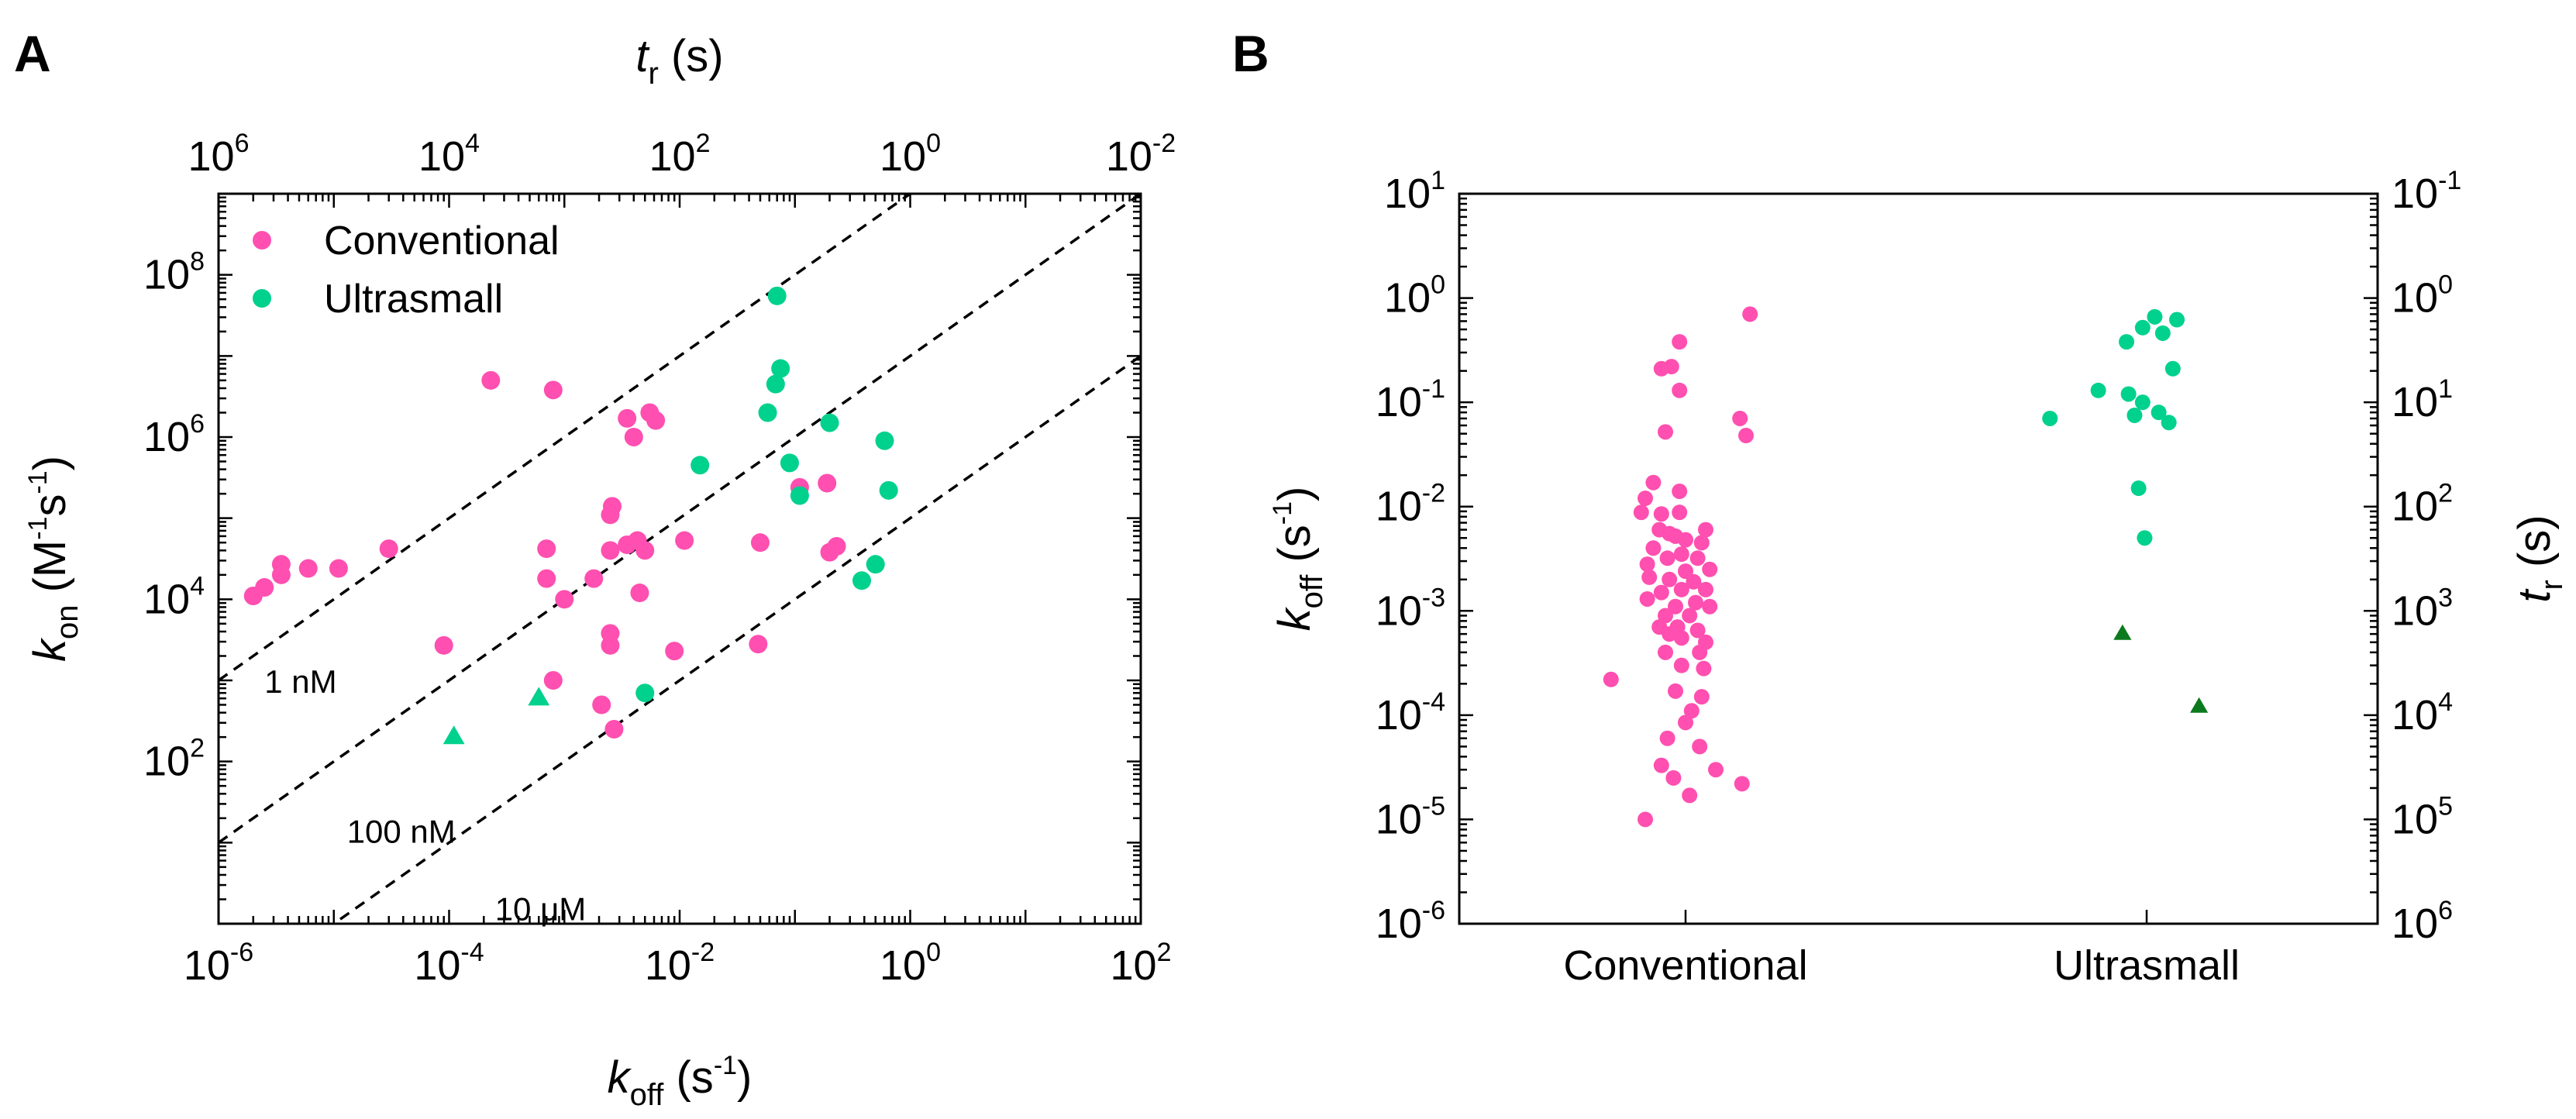 The height and width of the screenshot is (1119, 2576). Describe the element at coordinates (1410, 399) in the screenshot. I see `y-tick-label: 10⁻¹` at that location.